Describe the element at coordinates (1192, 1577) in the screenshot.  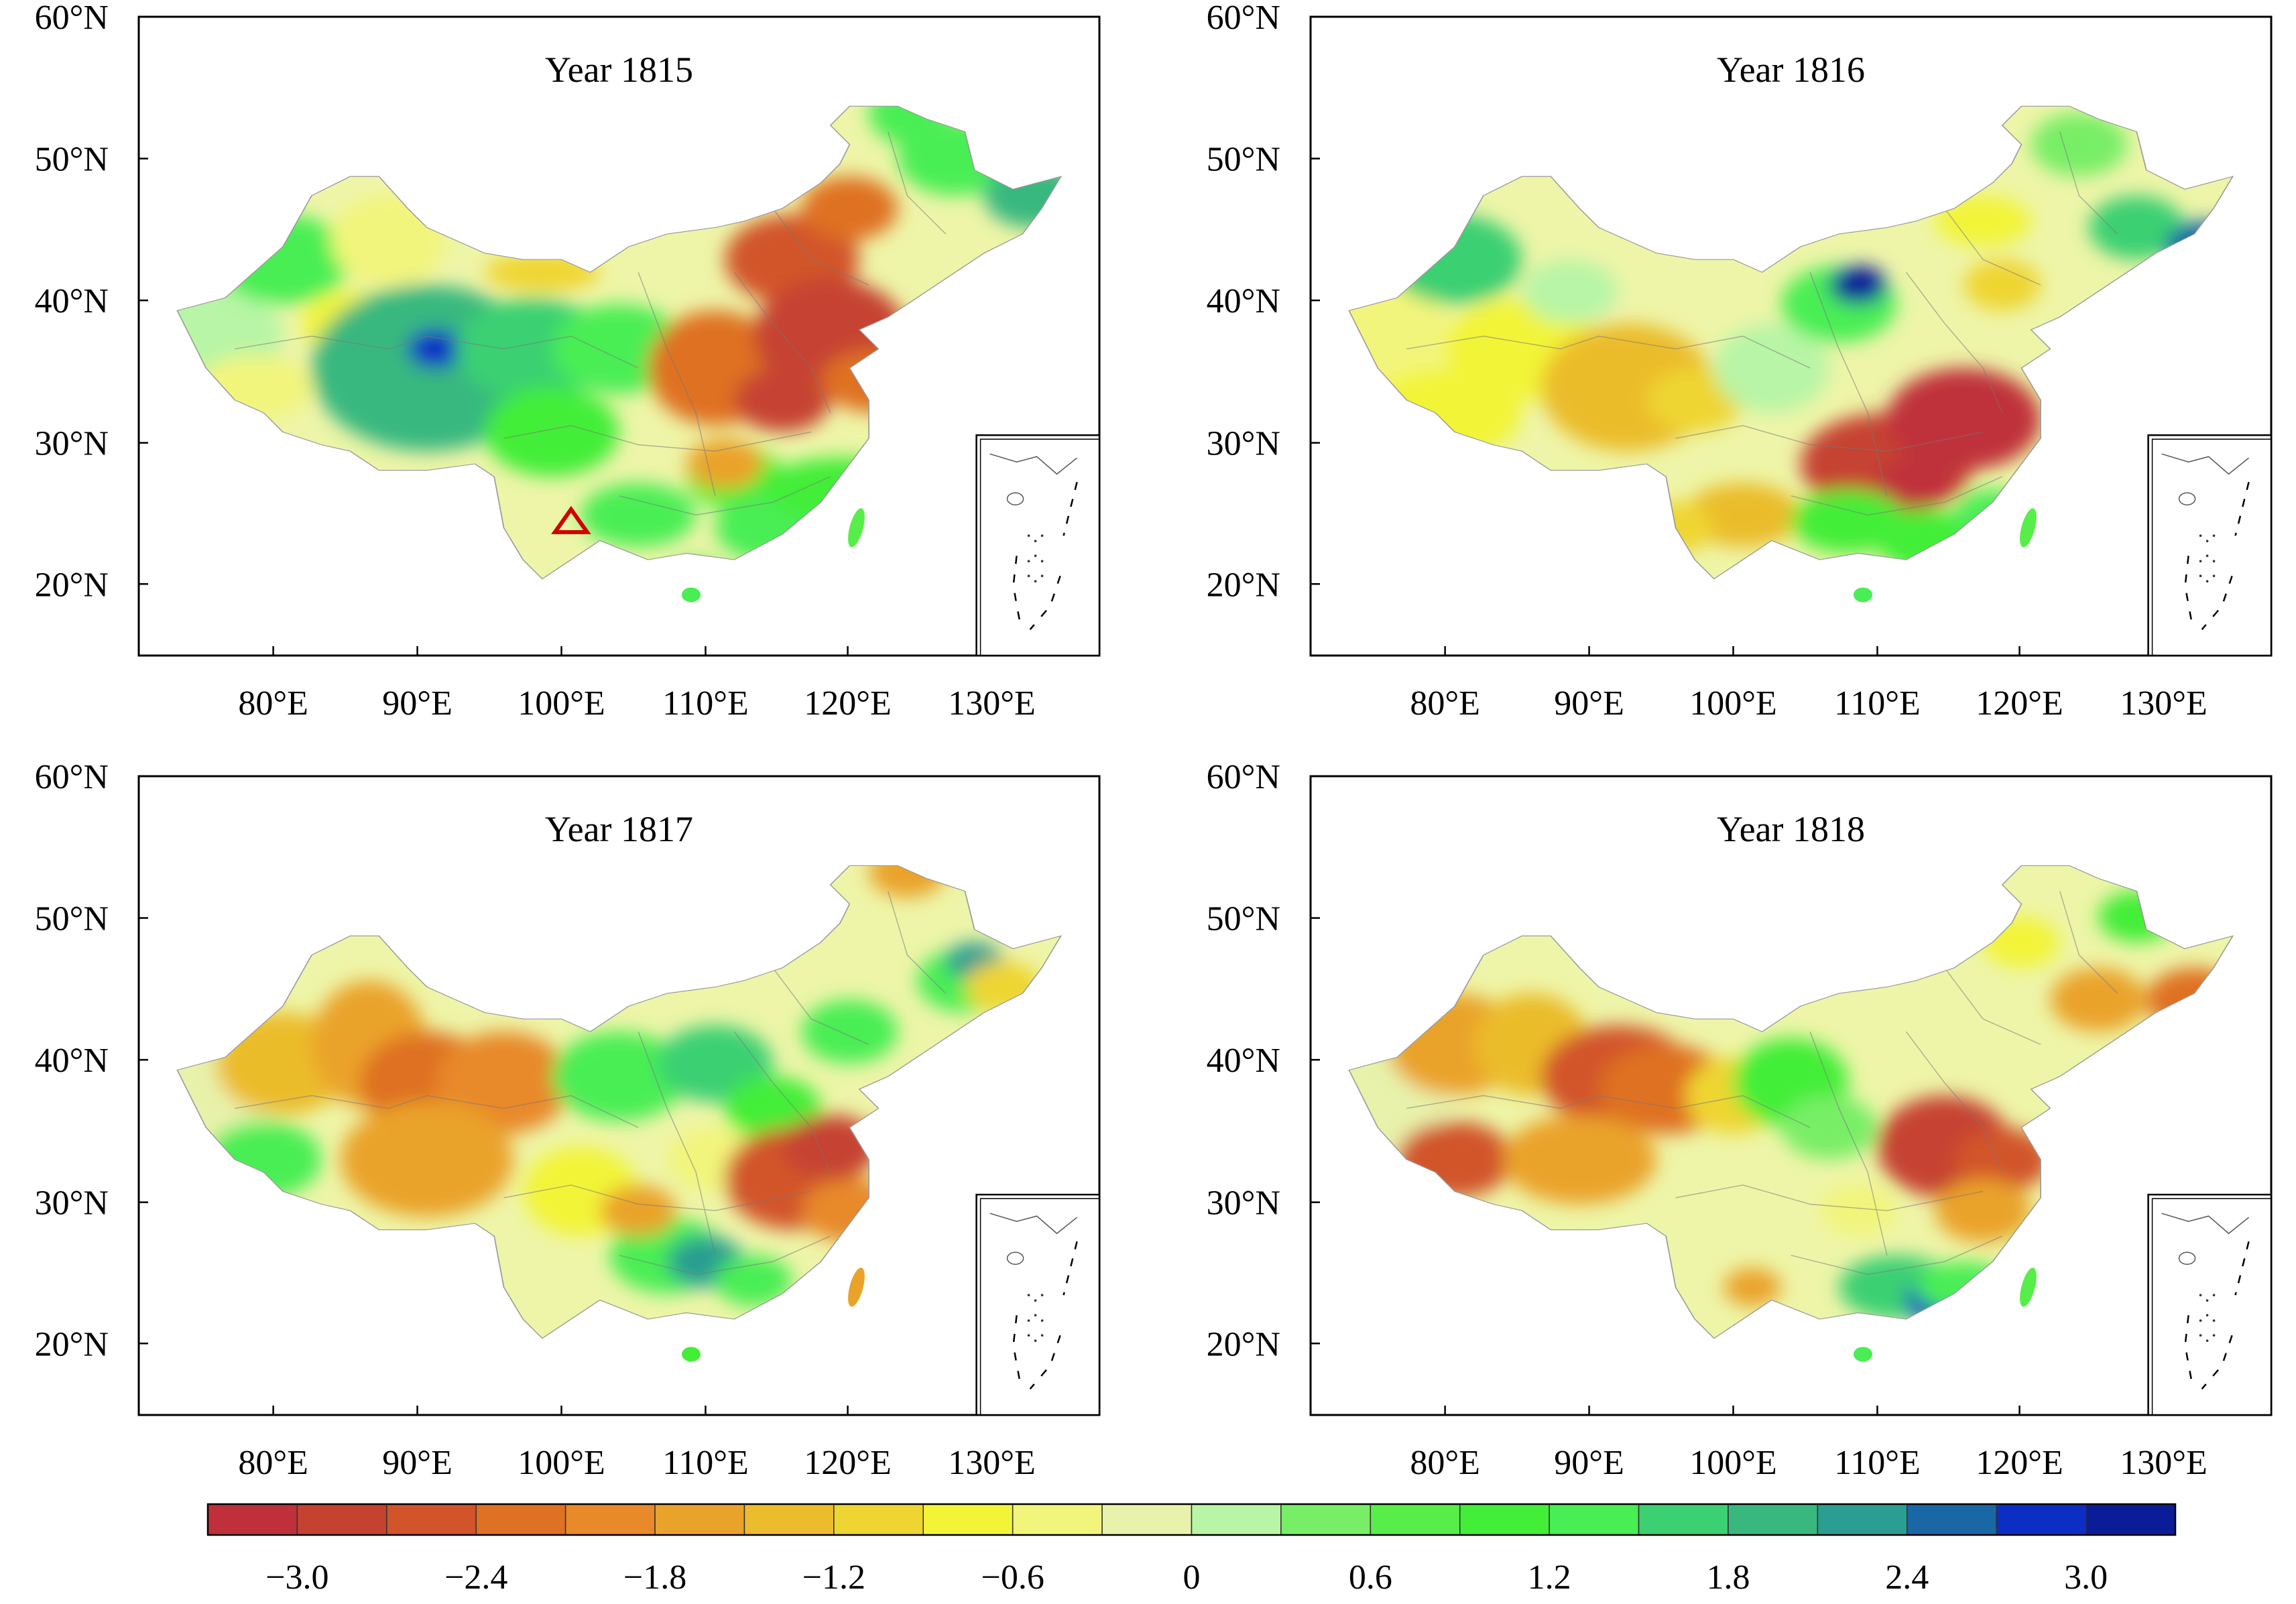
I see `colorbar-tick-label: 0` at that location.